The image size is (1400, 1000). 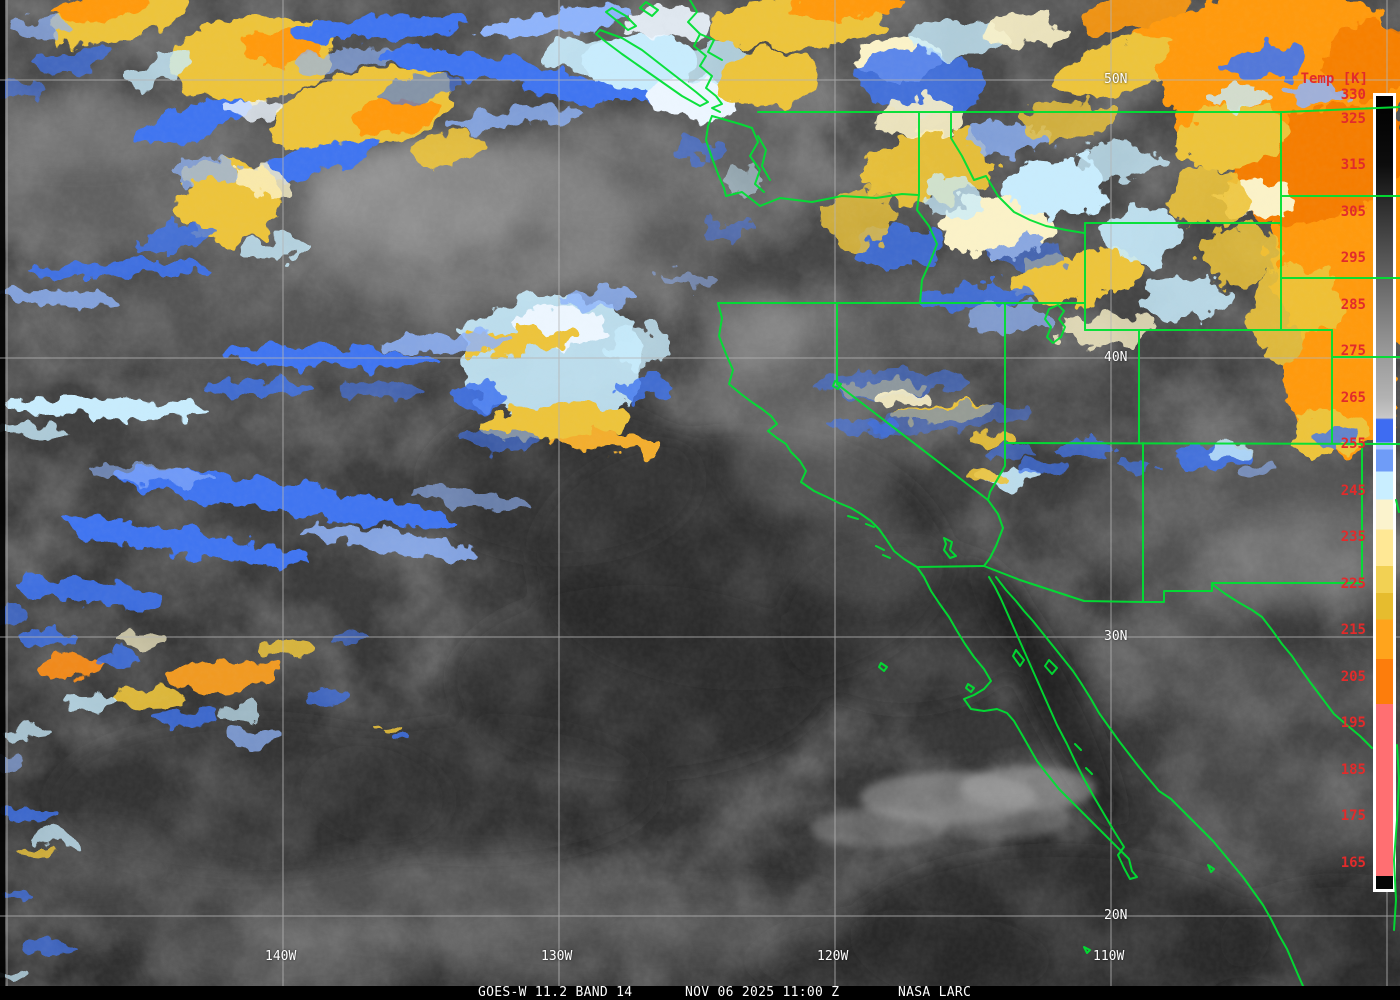 I want to click on colorbar-tick-label: 185, so click(x=1353, y=770).